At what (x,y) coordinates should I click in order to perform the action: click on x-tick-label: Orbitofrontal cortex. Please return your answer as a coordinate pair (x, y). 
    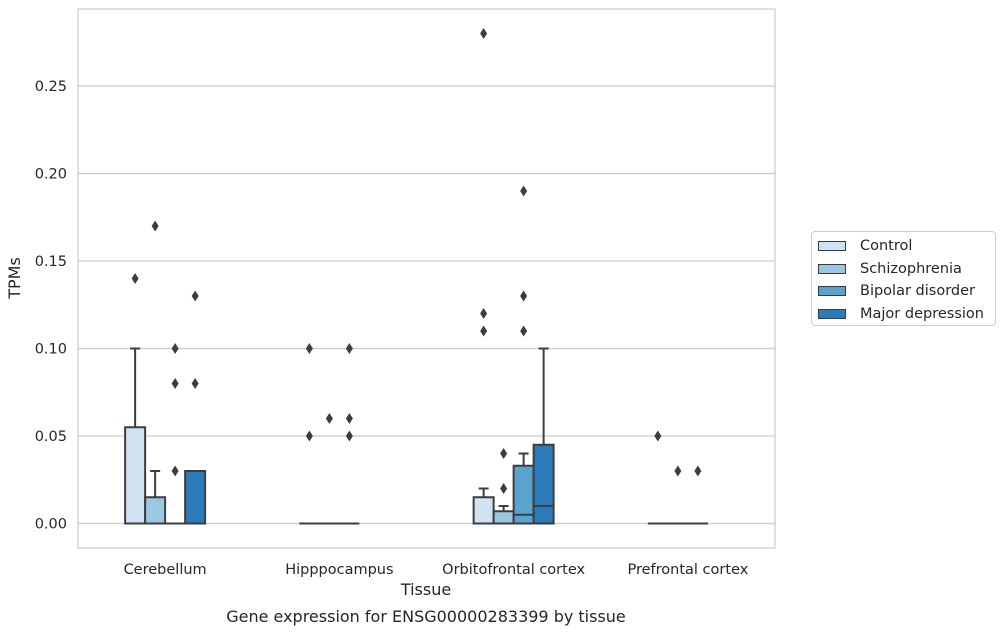
    Looking at the image, I should click on (513, 570).